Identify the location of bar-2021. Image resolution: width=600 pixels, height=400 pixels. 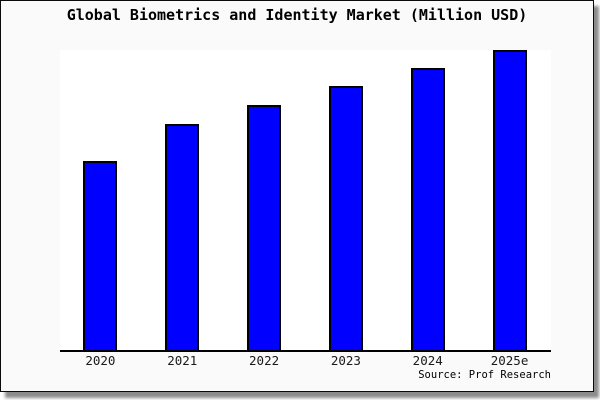
(182, 237).